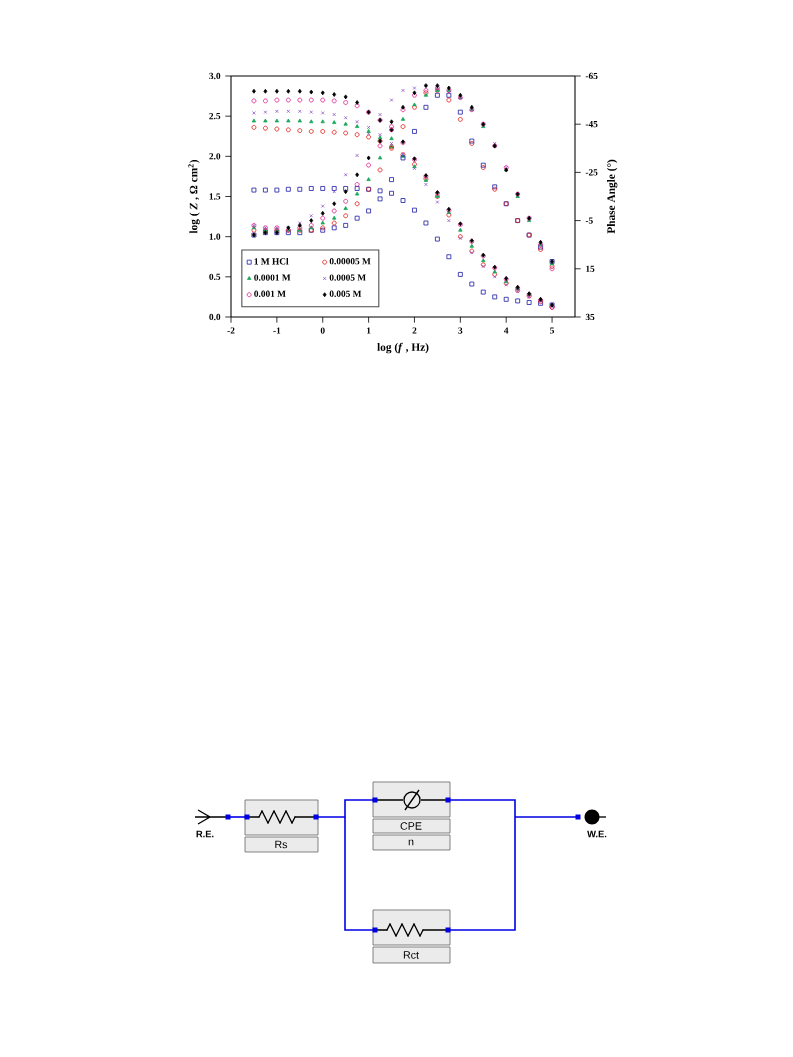 This screenshot has height=1057, width=793. What do you see at coordinates (270, 293) in the screenshot?
I see `legend-label: 0.001 M` at bounding box center [270, 293].